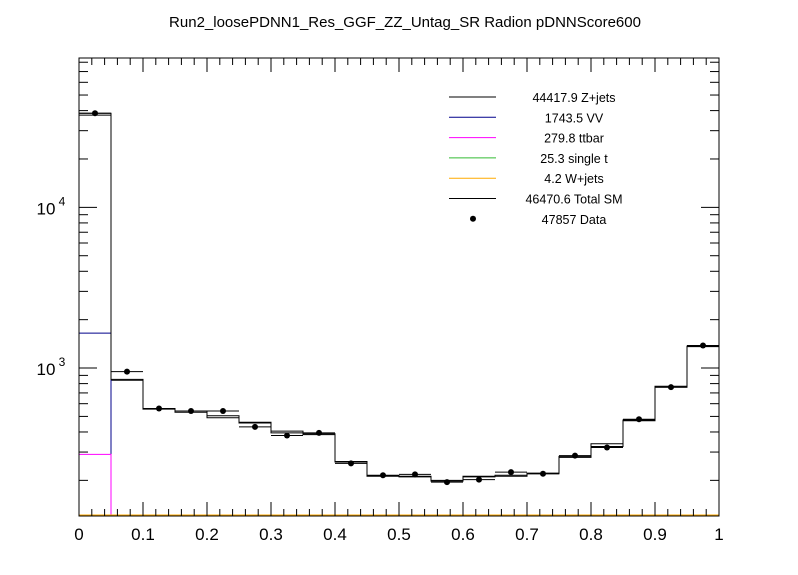  I want to click on x-tick-label: 1, so click(718, 534).